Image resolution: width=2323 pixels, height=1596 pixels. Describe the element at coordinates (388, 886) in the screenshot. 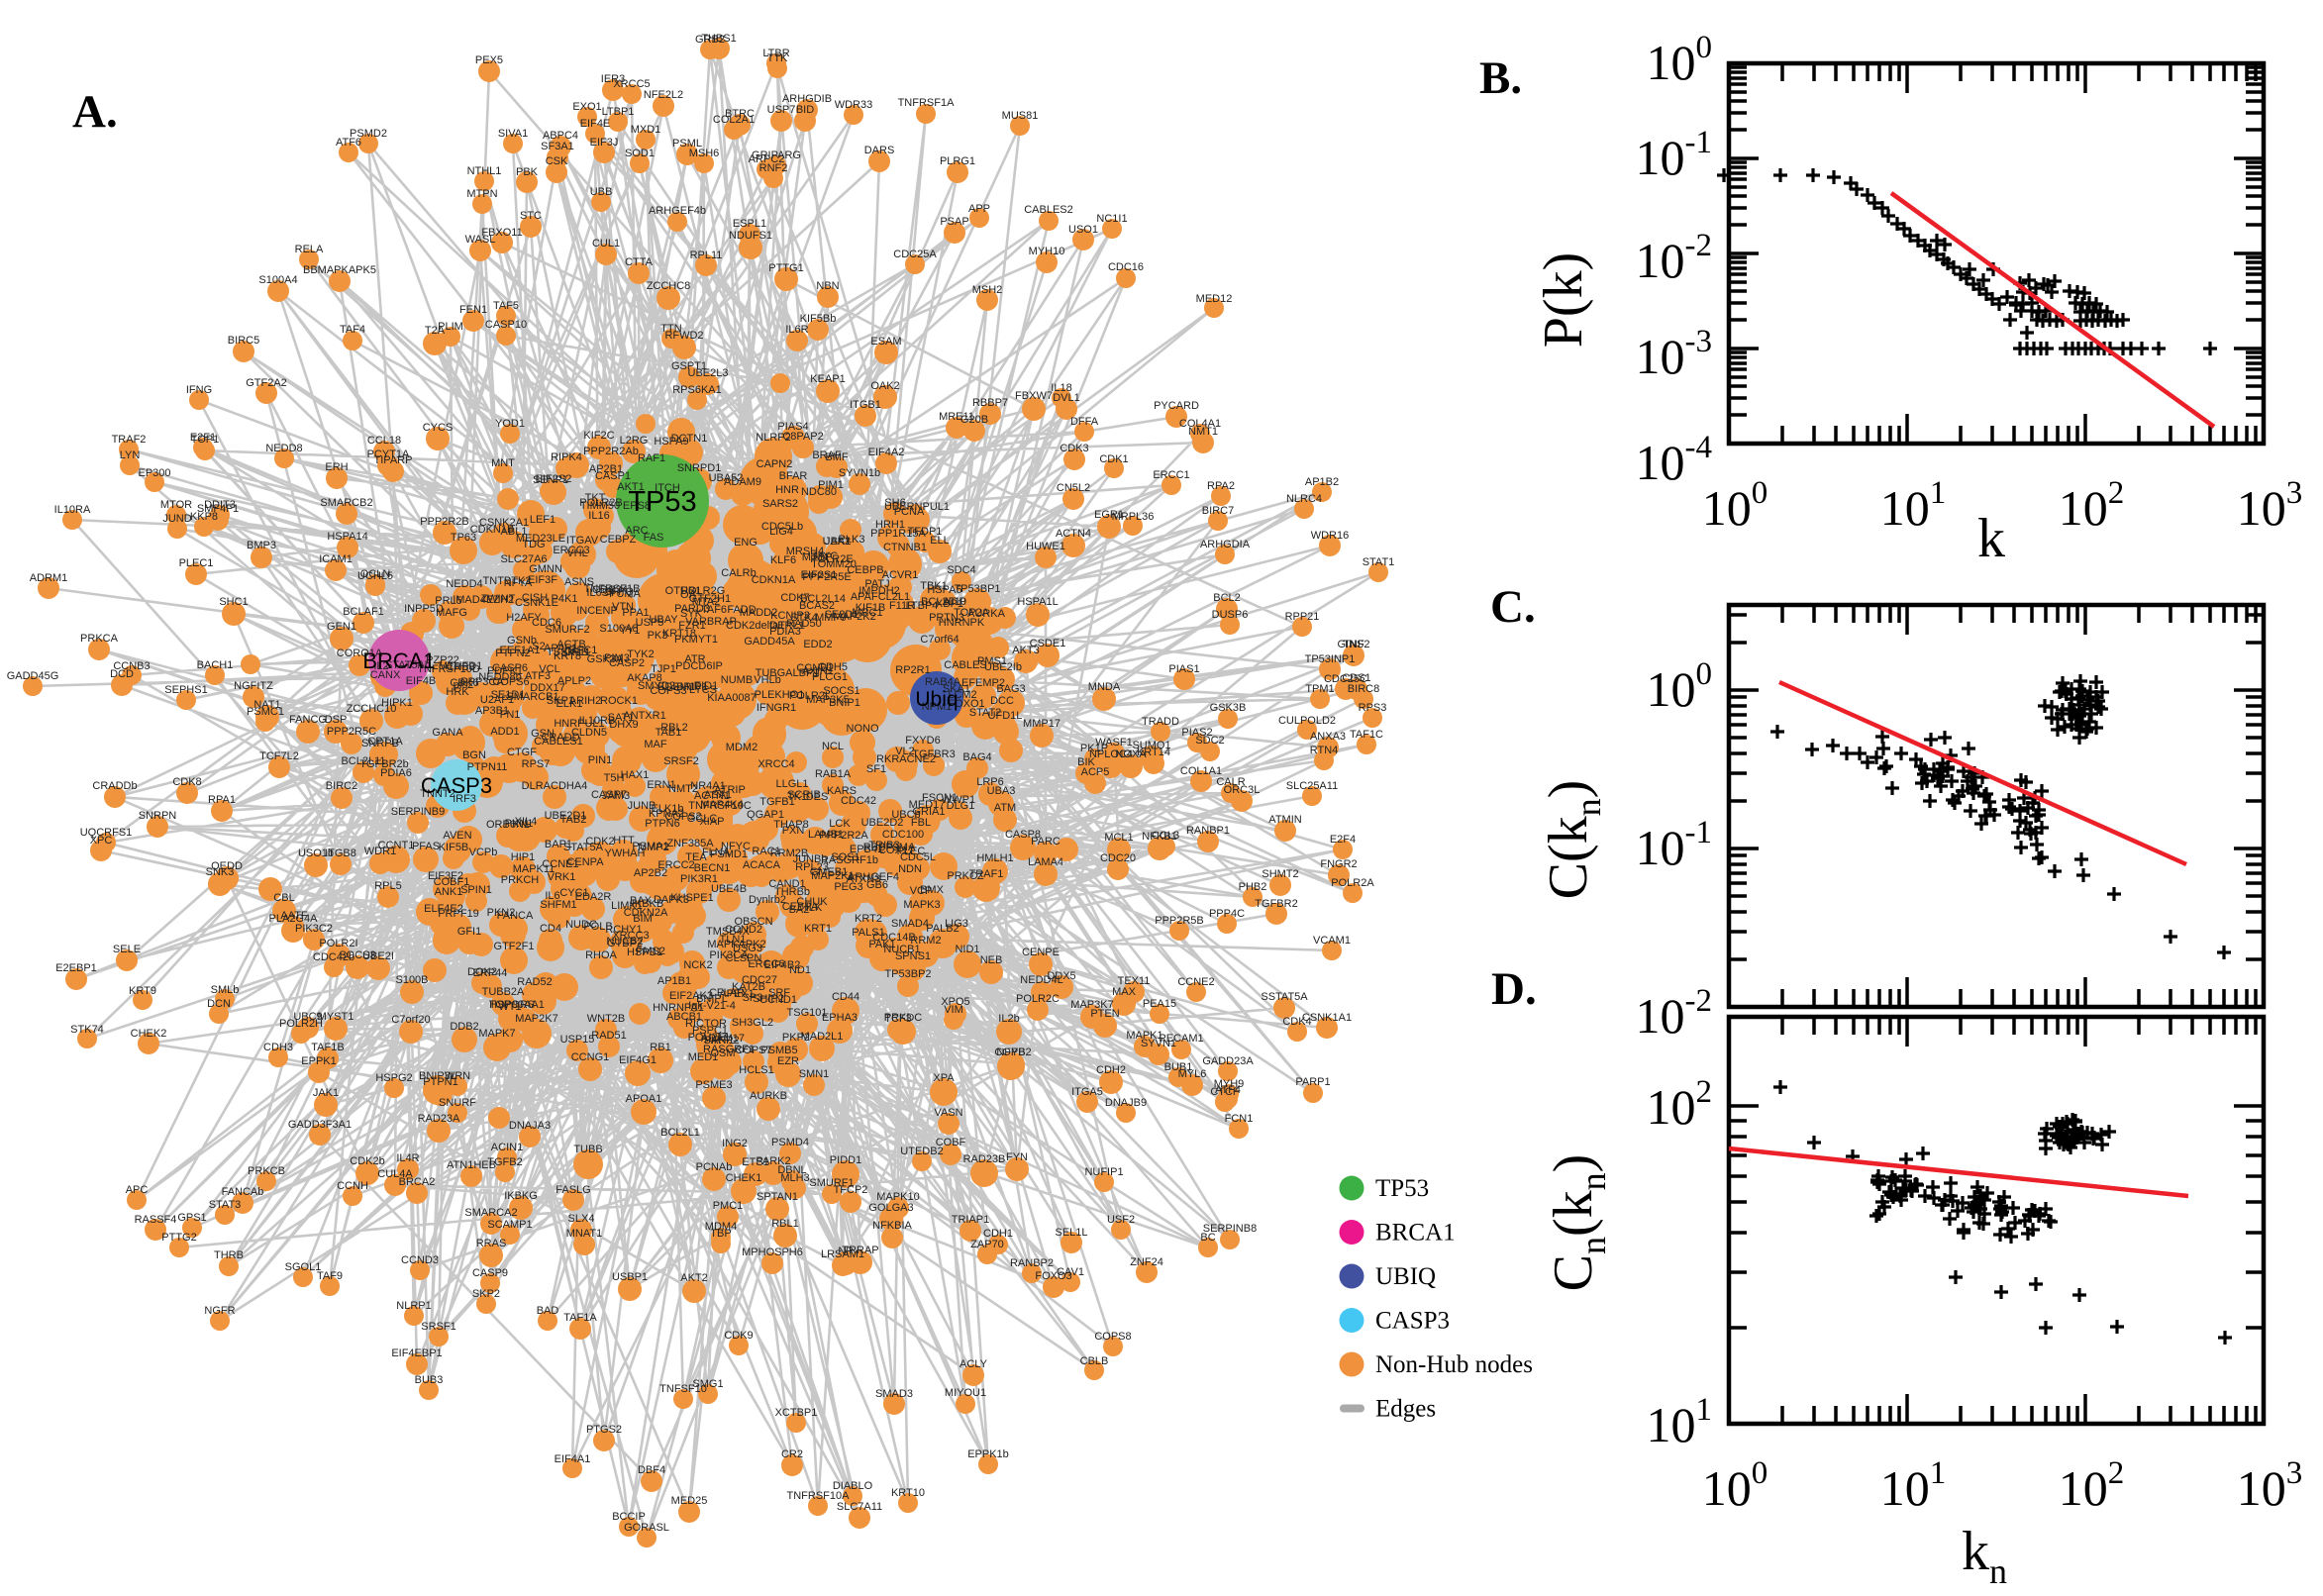

I see `svg-text: RPL5` at that location.